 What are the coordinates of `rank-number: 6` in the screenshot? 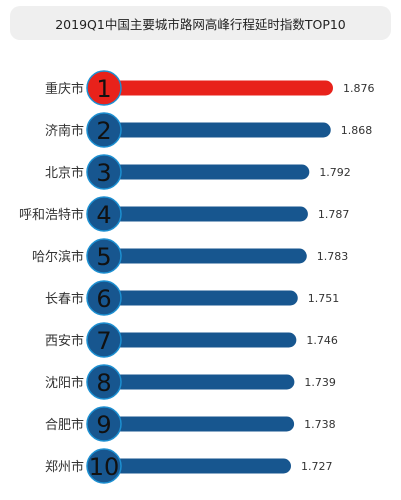 It's located at (103, 299).